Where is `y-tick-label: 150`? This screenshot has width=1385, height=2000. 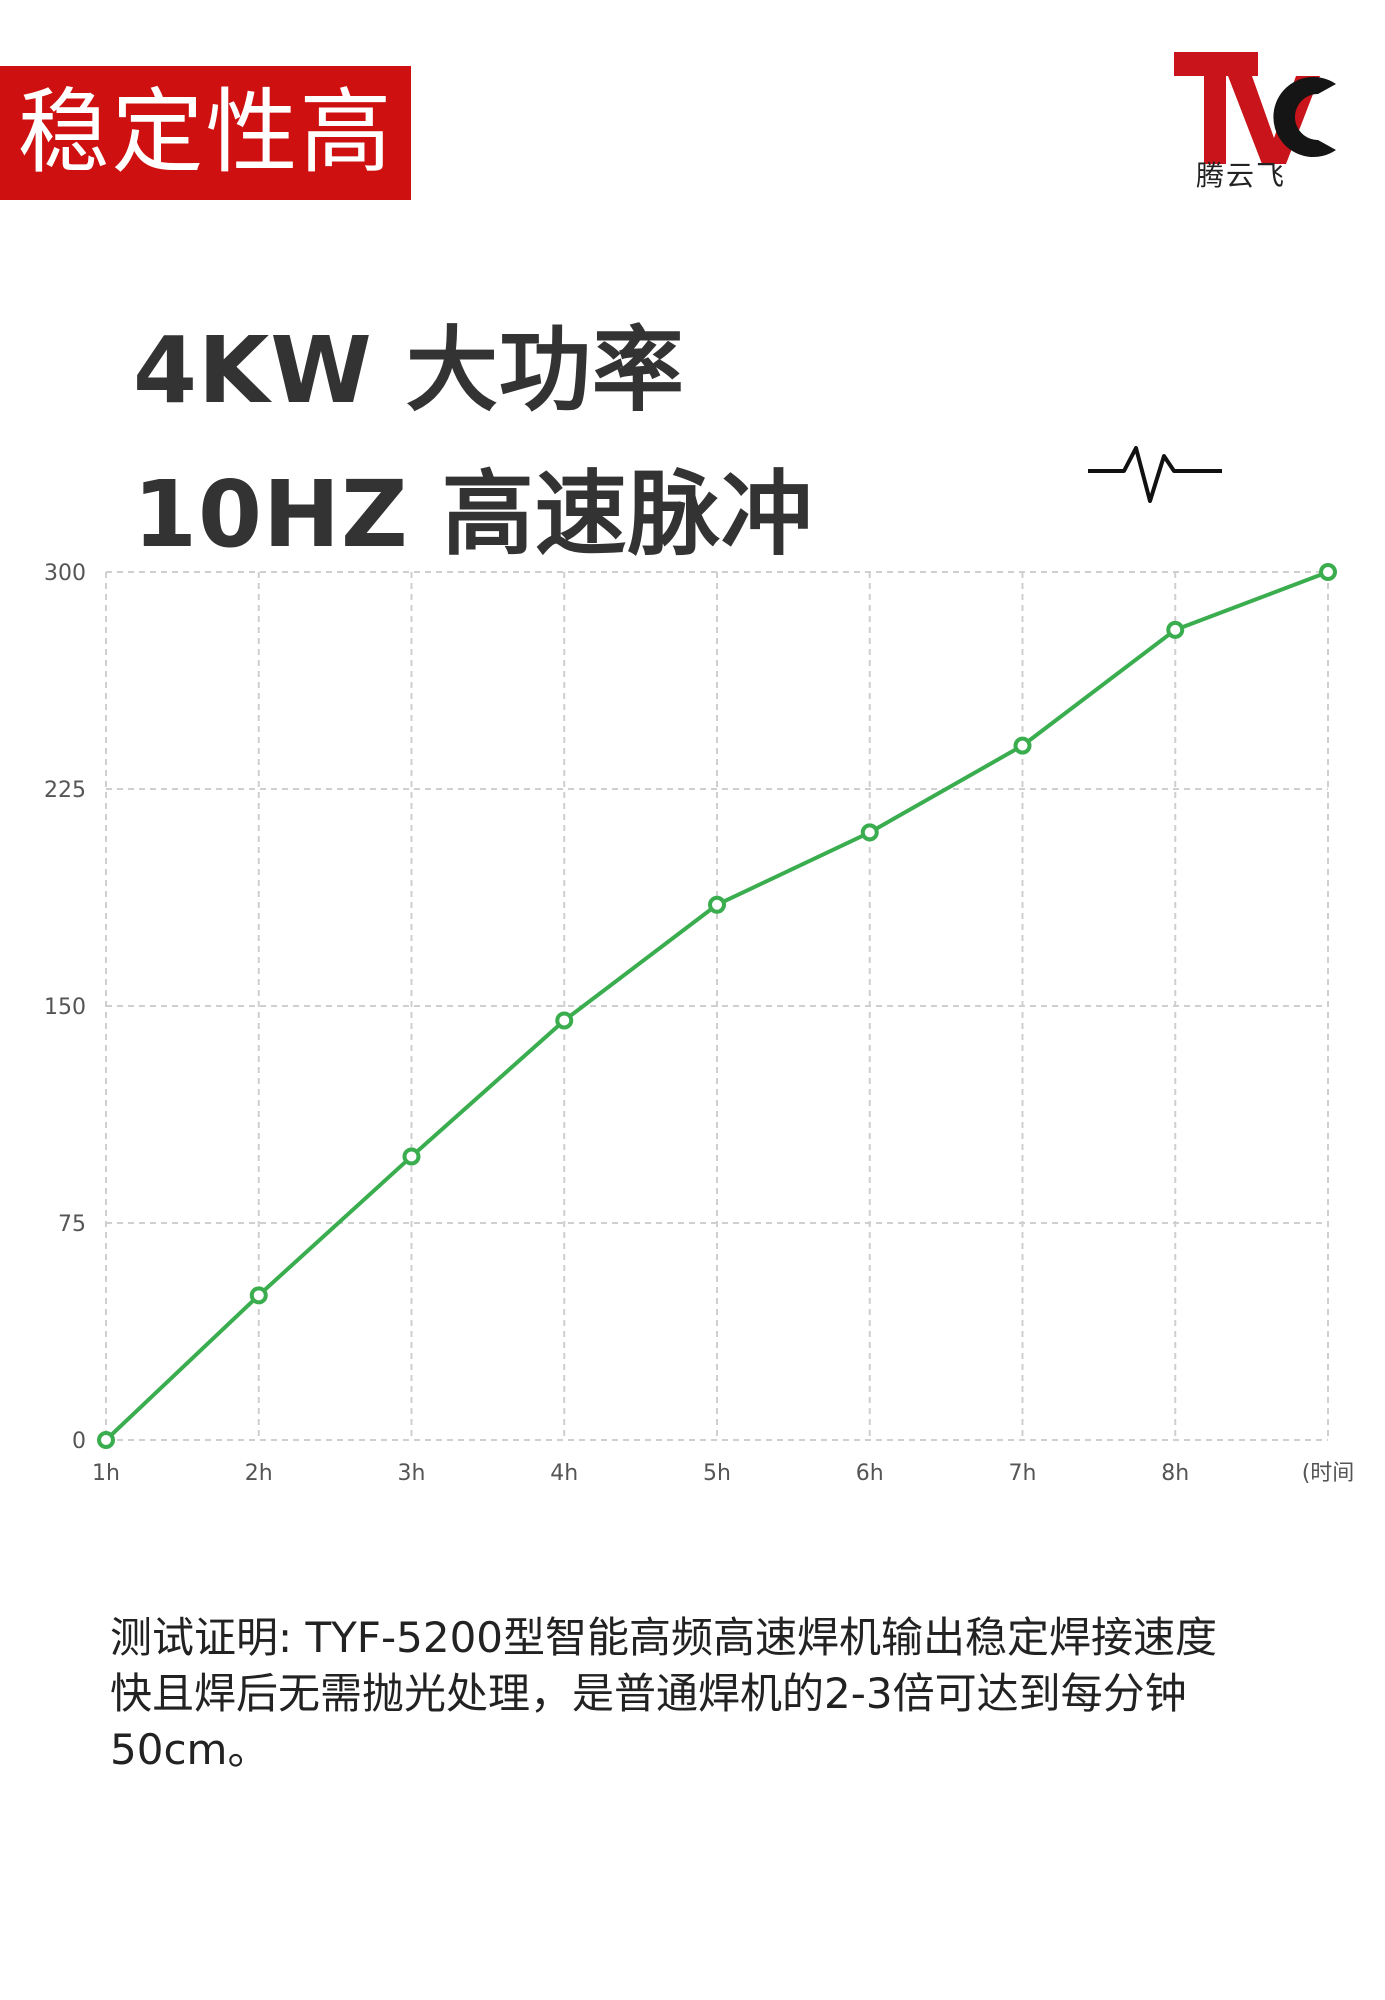
y-tick-label: 150 is located at coordinates (65, 1007).